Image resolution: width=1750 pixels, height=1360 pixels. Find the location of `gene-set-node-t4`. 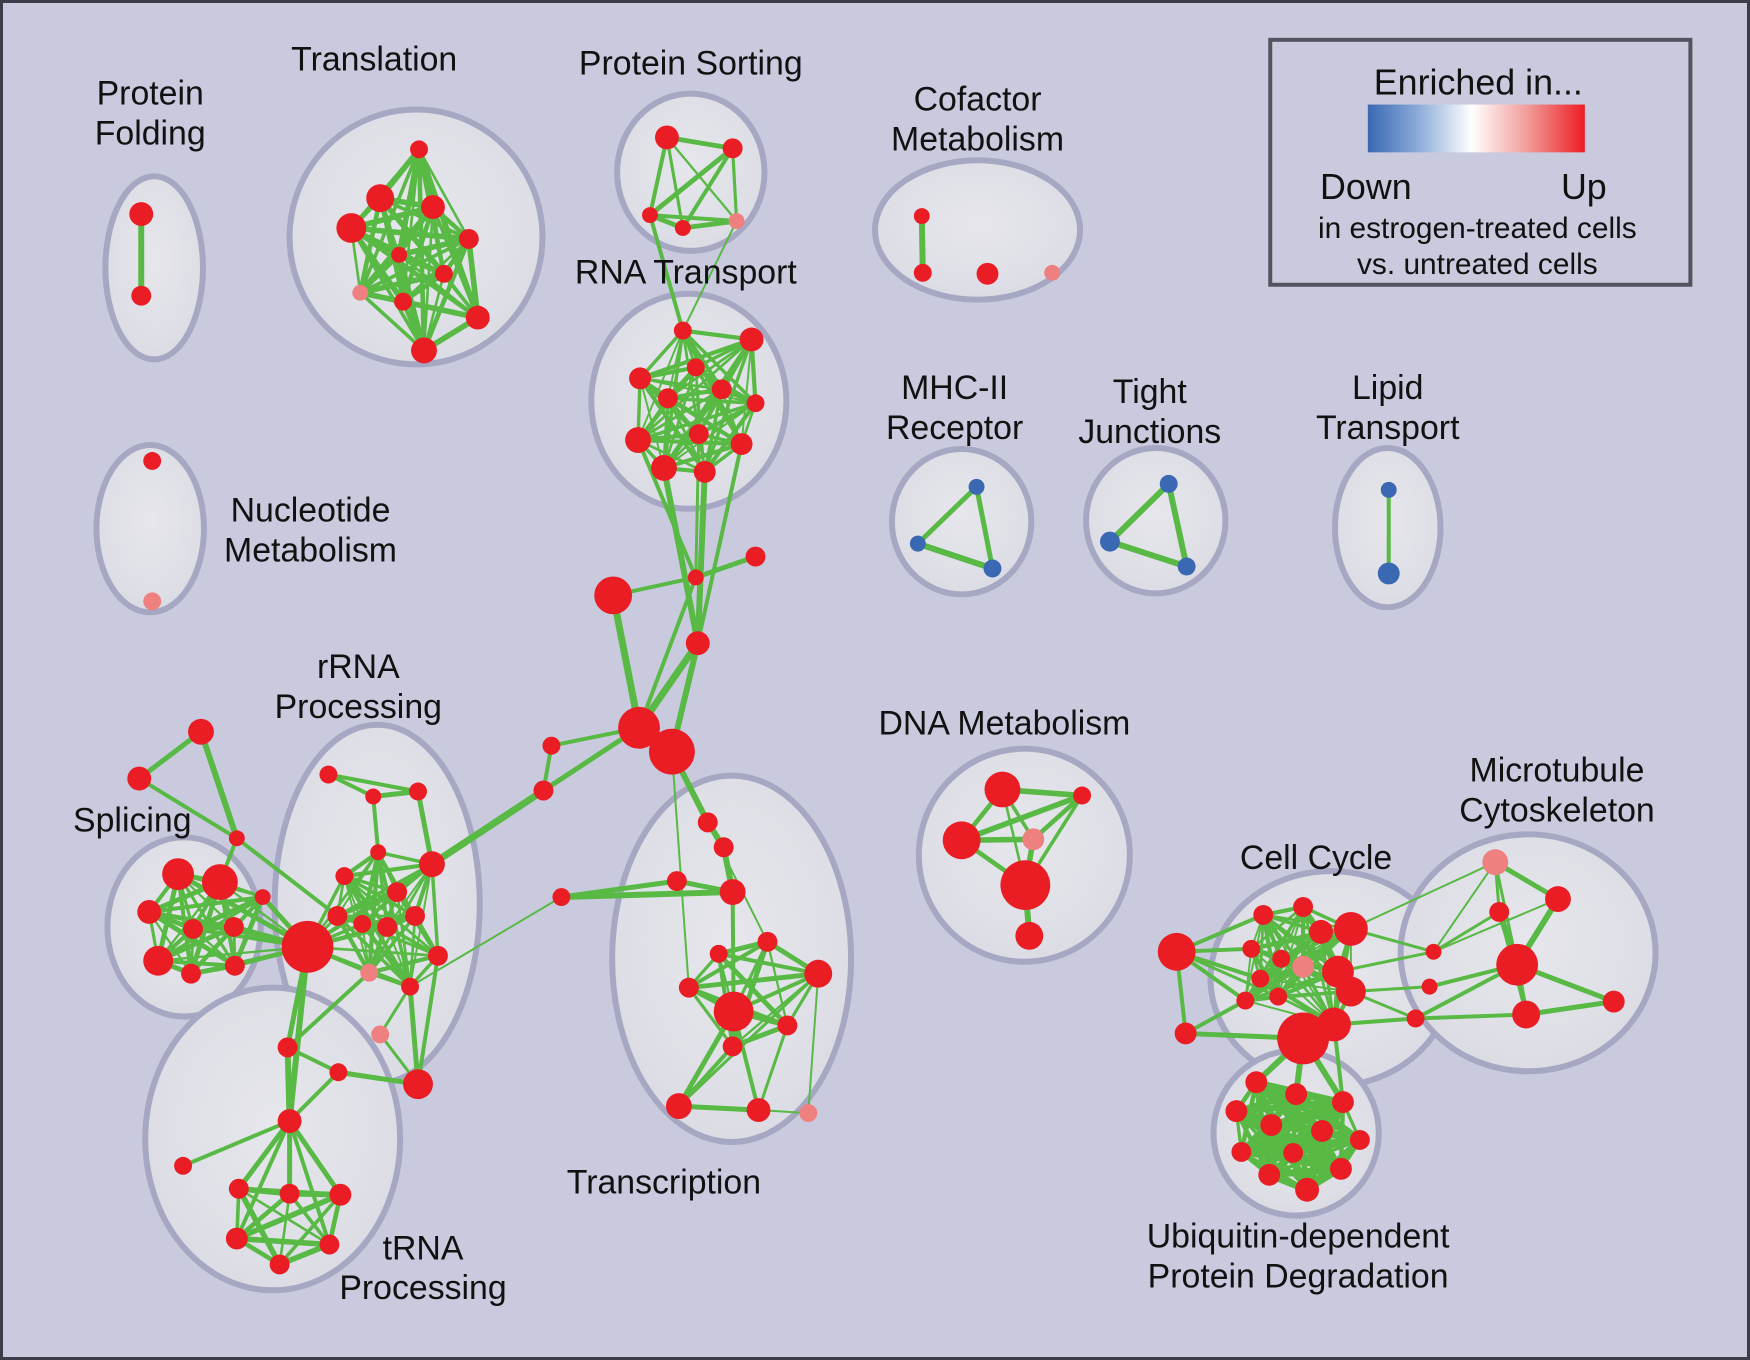

gene-set-node-t4 is located at coordinates (351, 228).